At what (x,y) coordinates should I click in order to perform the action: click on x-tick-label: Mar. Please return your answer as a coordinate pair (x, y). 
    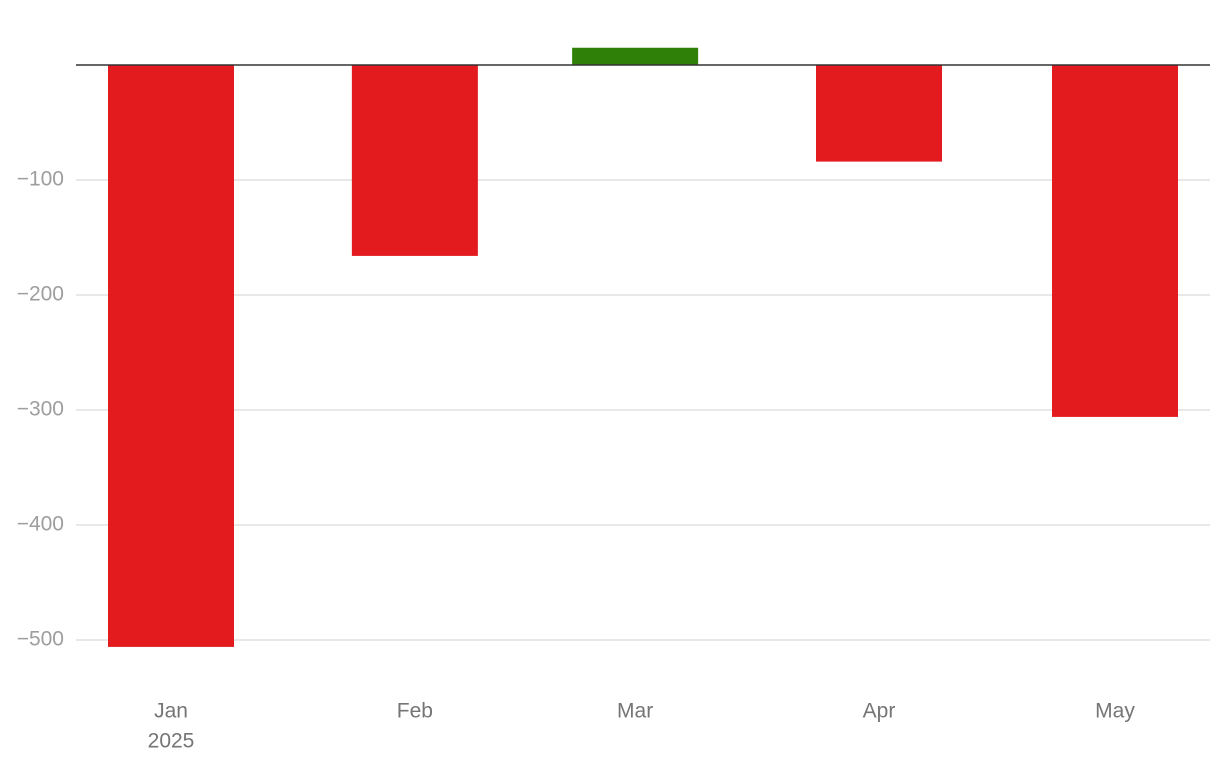
    Looking at the image, I should click on (635, 711).